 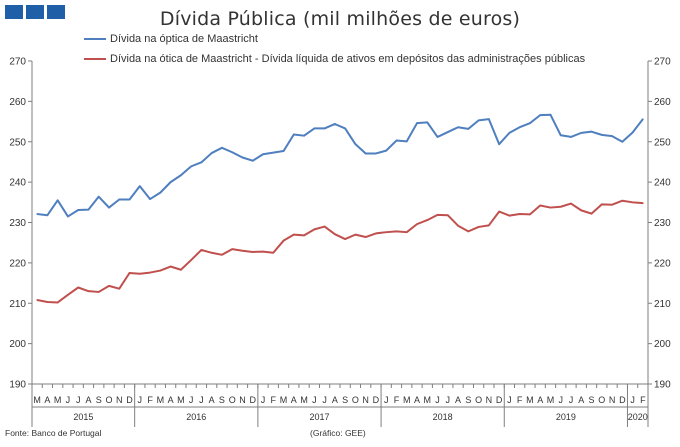 What do you see at coordinates (83, 417) in the screenshot?
I see `x-year-label: 2015` at bounding box center [83, 417].